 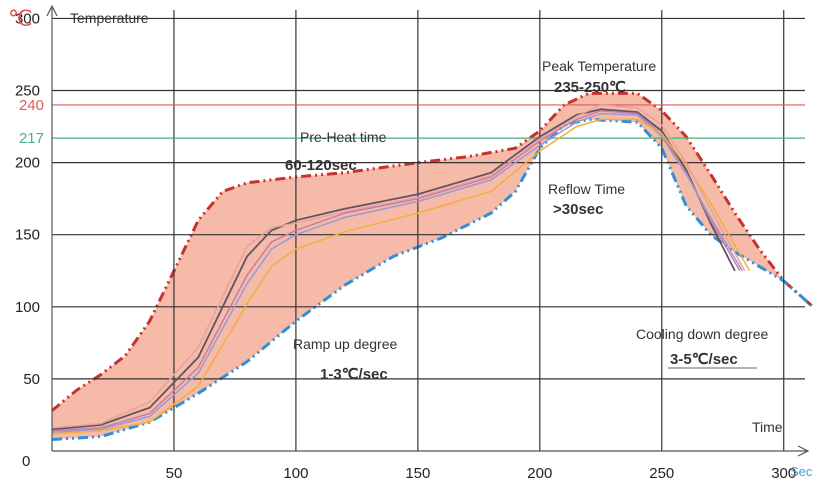 What do you see at coordinates (539, 473) in the screenshot?
I see `x-tick-label-200: 200` at bounding box center [539, 473].